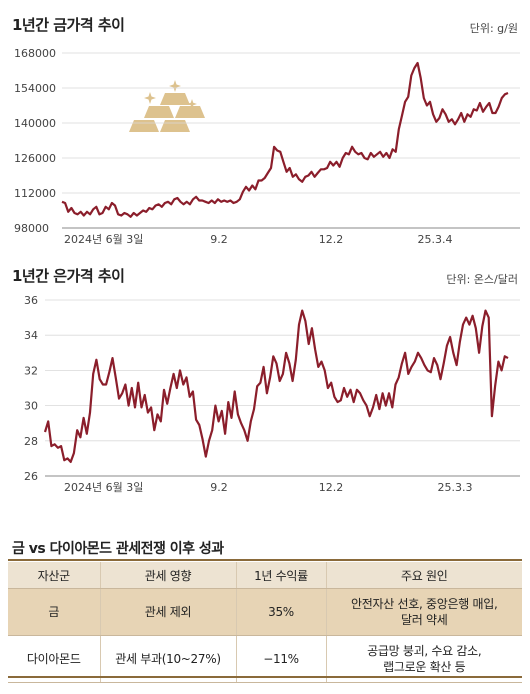  Describe the element at coordinates (493, 28) in the screenshot. I see `gold-chart-unit: 단위: g/원` at that location.